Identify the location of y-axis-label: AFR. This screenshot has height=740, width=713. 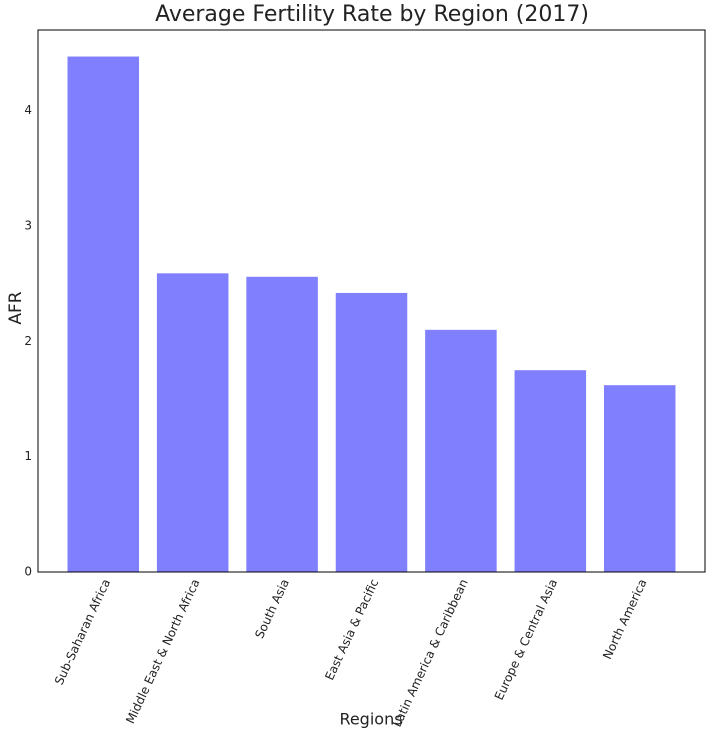
(16, 307).